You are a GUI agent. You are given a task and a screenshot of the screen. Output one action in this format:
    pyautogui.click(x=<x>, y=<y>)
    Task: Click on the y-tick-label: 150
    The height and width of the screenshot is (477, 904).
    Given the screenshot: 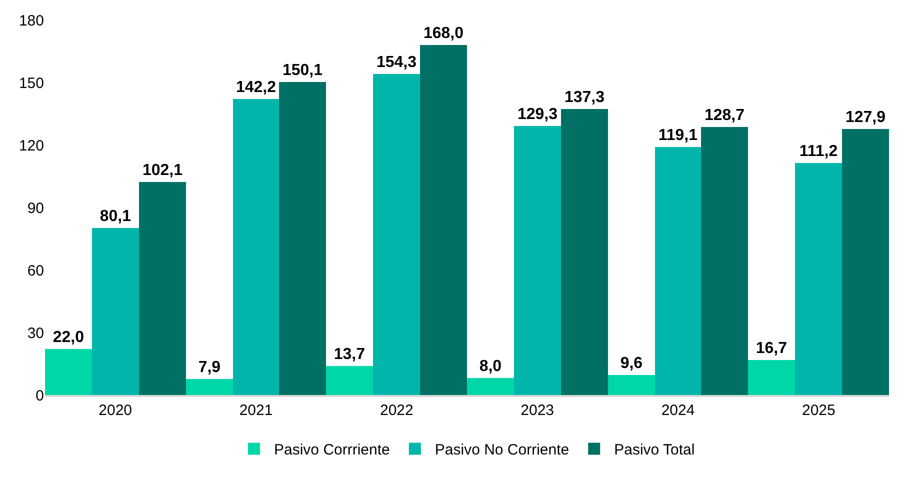 What is the action you would take?
    pyautogui.click(x=31, y=83)
    